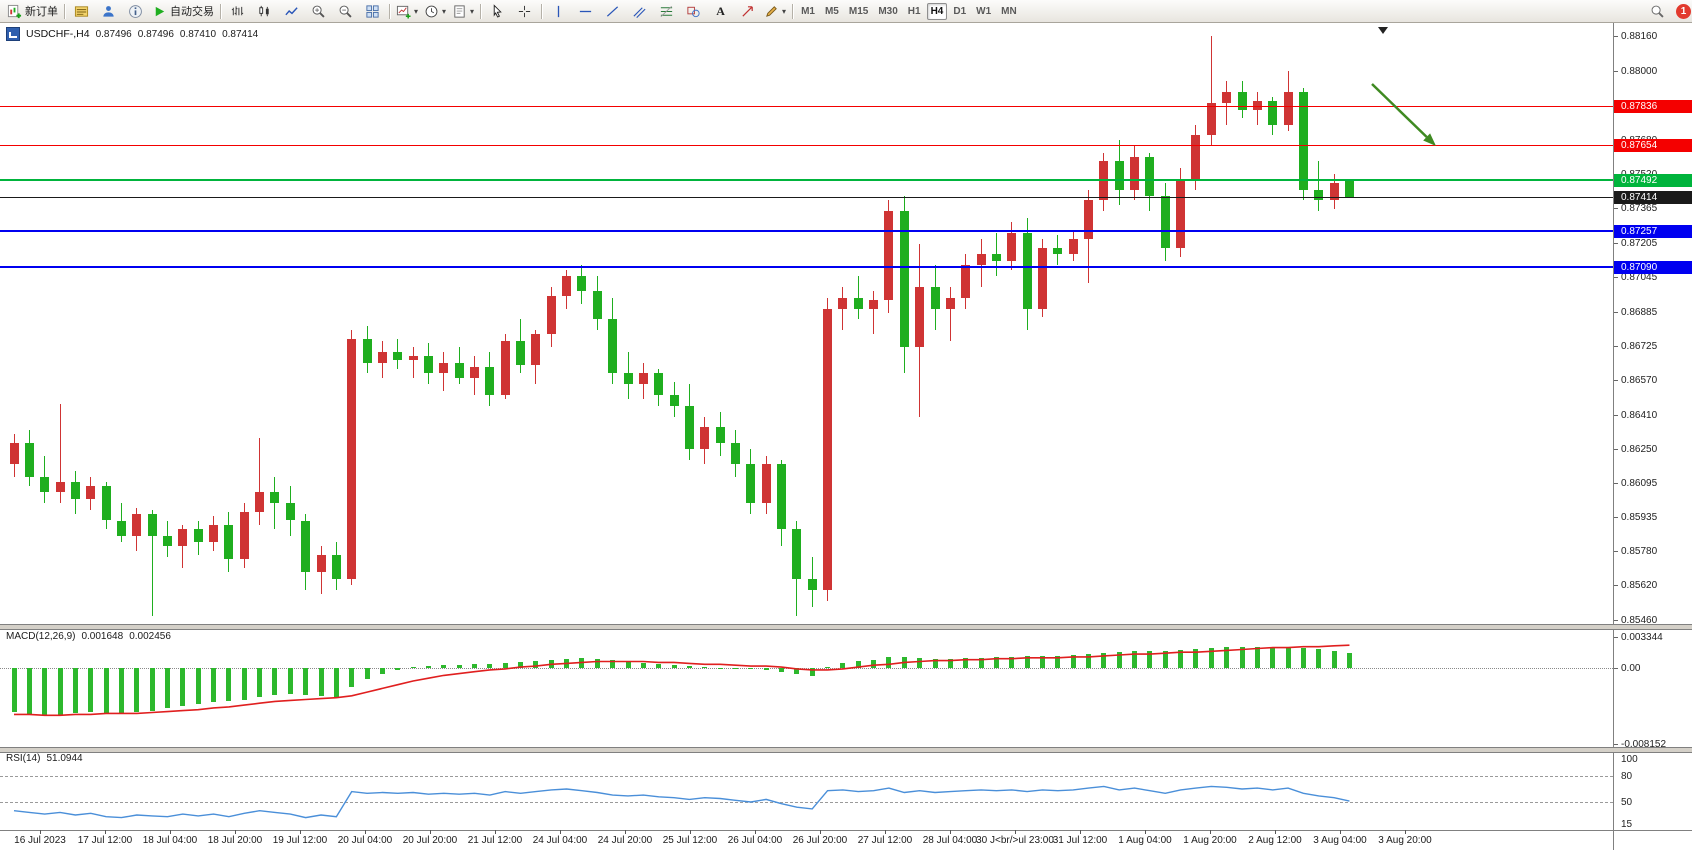 The width and height of the screenshot is (1692, 850). What do you see at coordinates (58, 34) in the screenshot?
I see `symbol-timeframe-label: USDCHF-,H4` at bounding box center [58, 34].